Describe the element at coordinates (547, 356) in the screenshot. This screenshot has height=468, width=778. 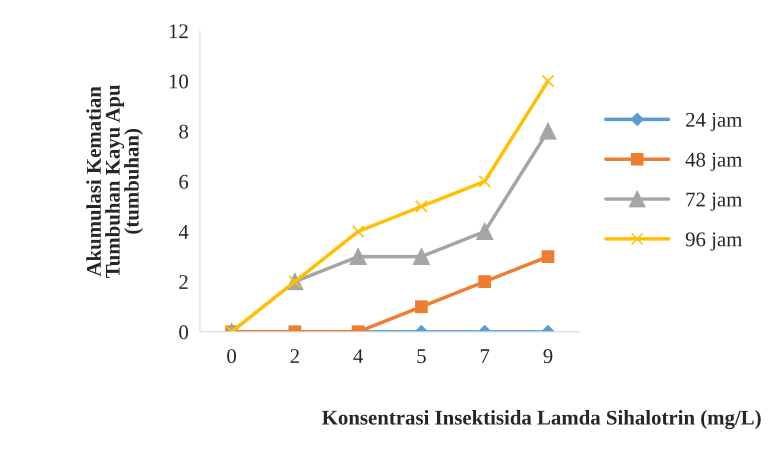
I see `x-tick-label: 9` at that location.